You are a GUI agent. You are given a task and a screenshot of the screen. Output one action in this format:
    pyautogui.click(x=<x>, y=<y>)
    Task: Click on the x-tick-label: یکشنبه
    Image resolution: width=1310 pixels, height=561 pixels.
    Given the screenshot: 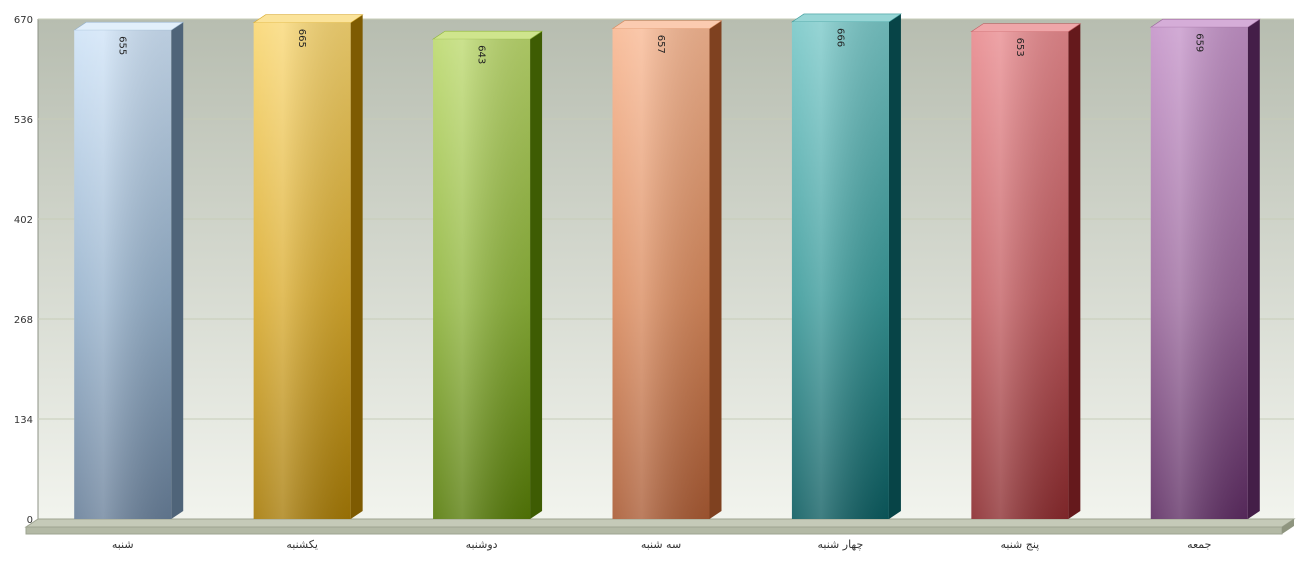 What is the action you would take?
    pyautogui.click(x=302, y=544)
    